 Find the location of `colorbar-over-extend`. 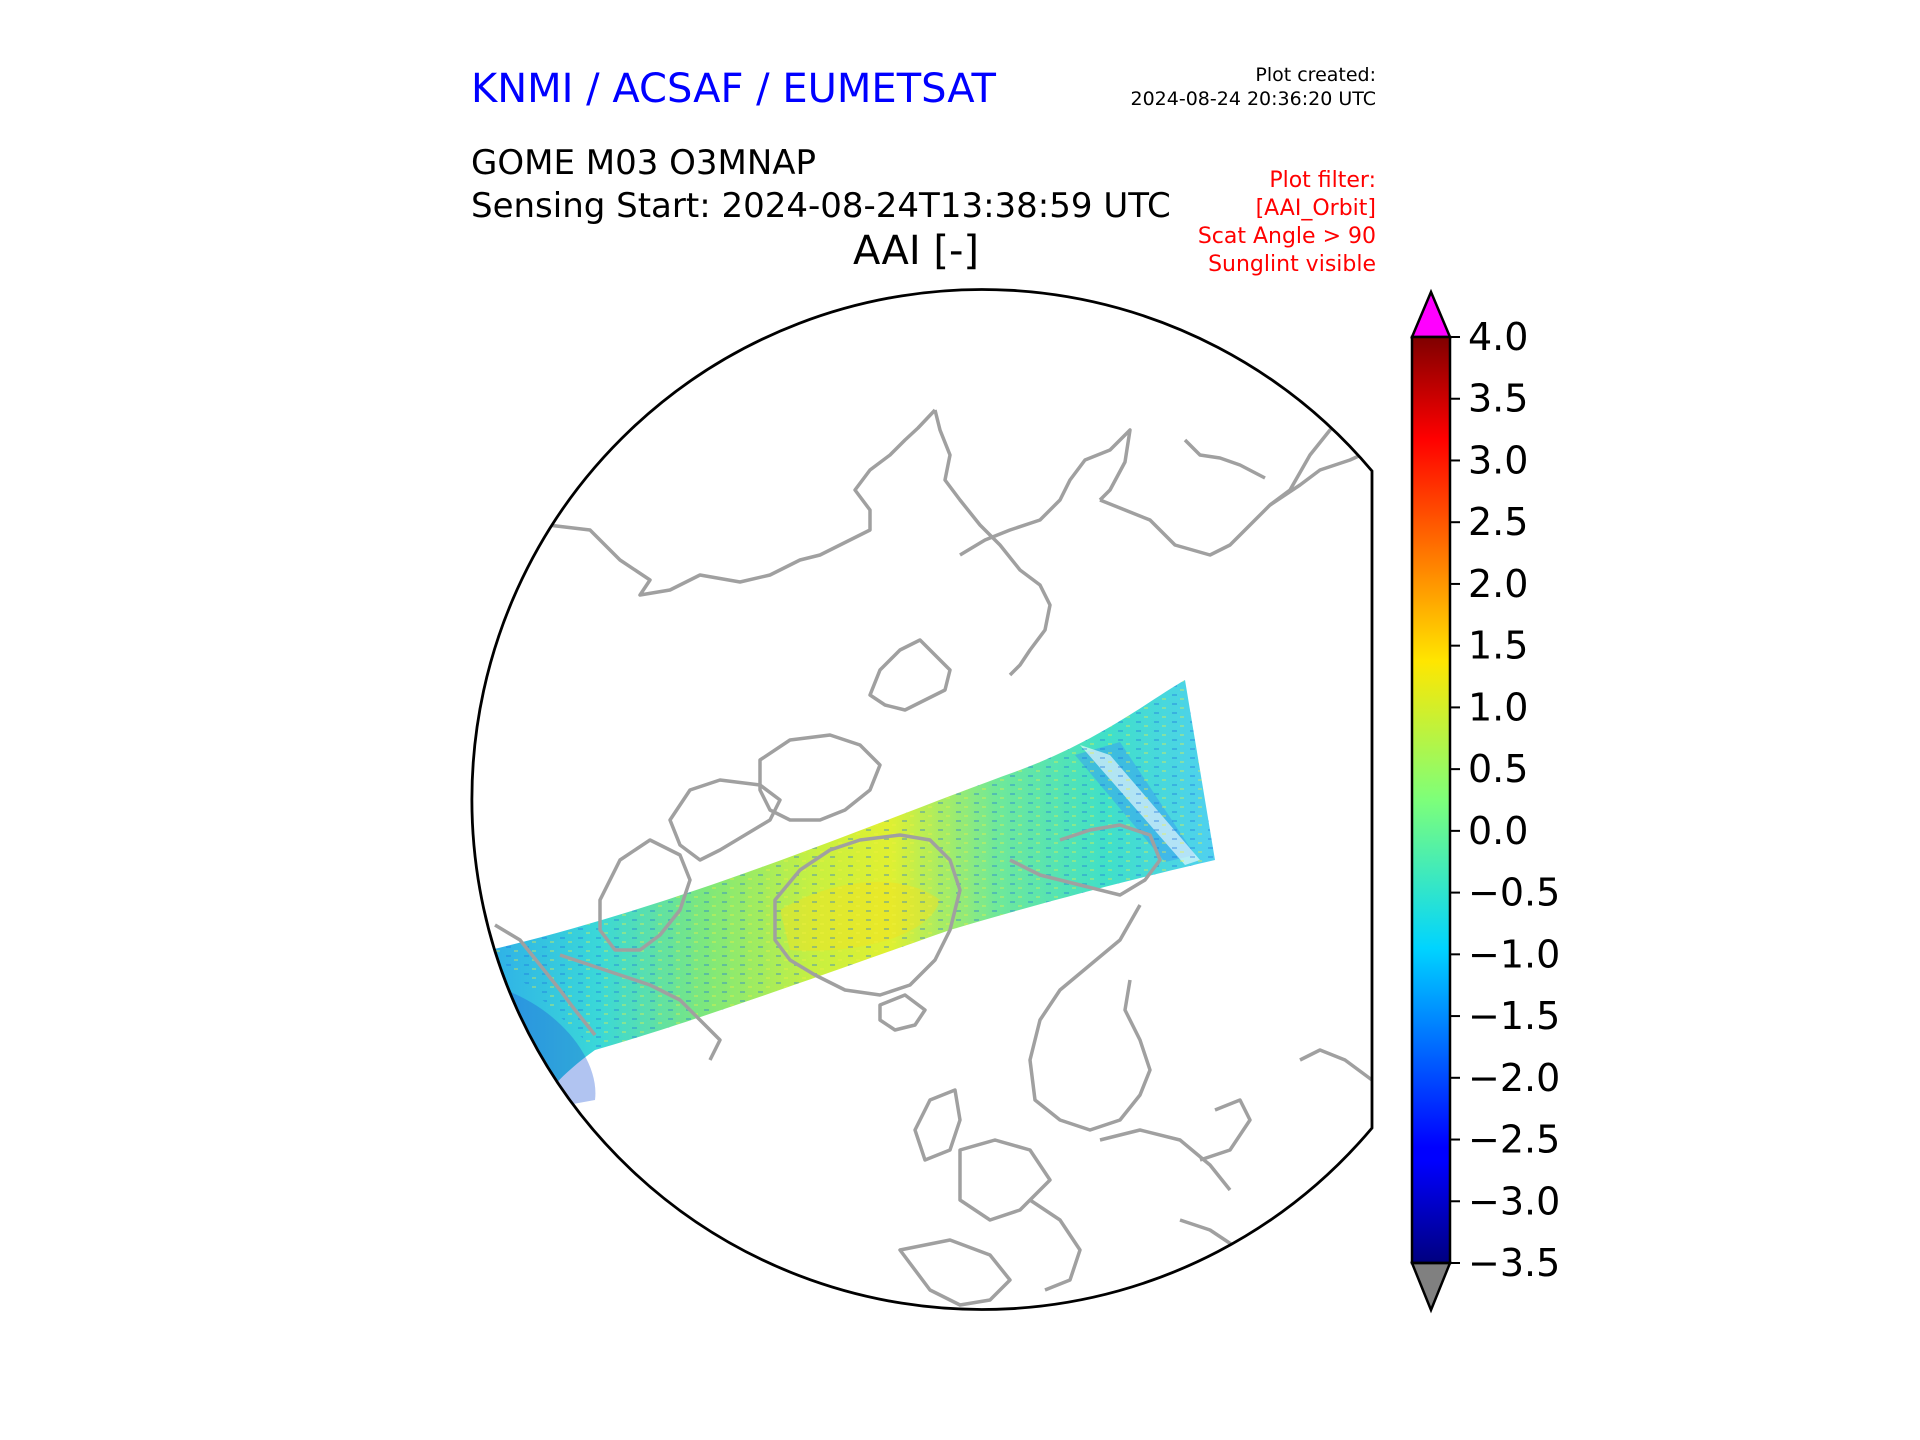

colorbar-over-extend is located at coordinates (1431, 313).